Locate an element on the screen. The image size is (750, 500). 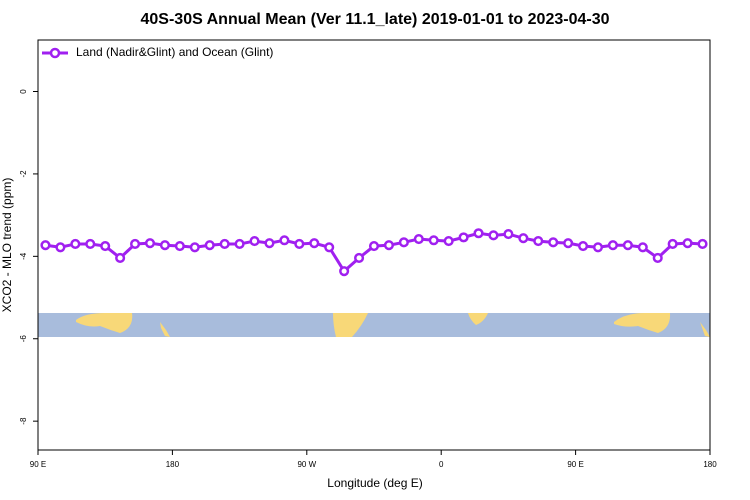
map-band is located at coordinates (374, 325).